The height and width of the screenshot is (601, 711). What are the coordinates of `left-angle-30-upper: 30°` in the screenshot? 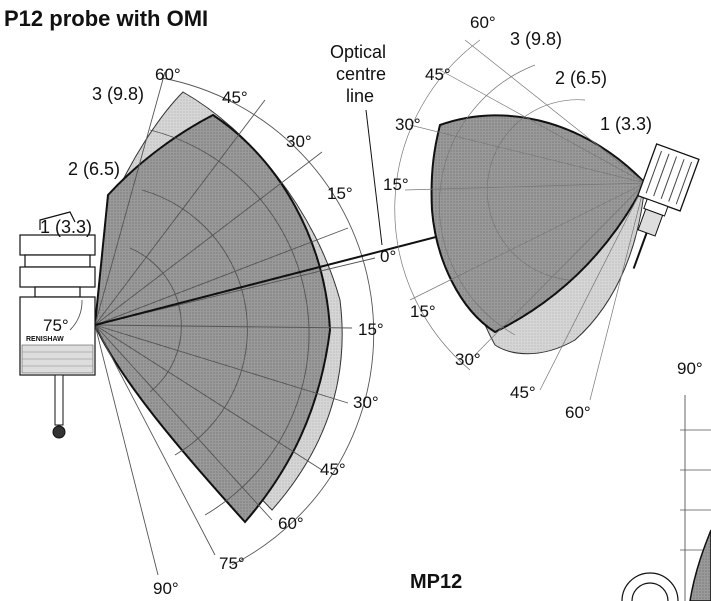 It's located at (299, 141).